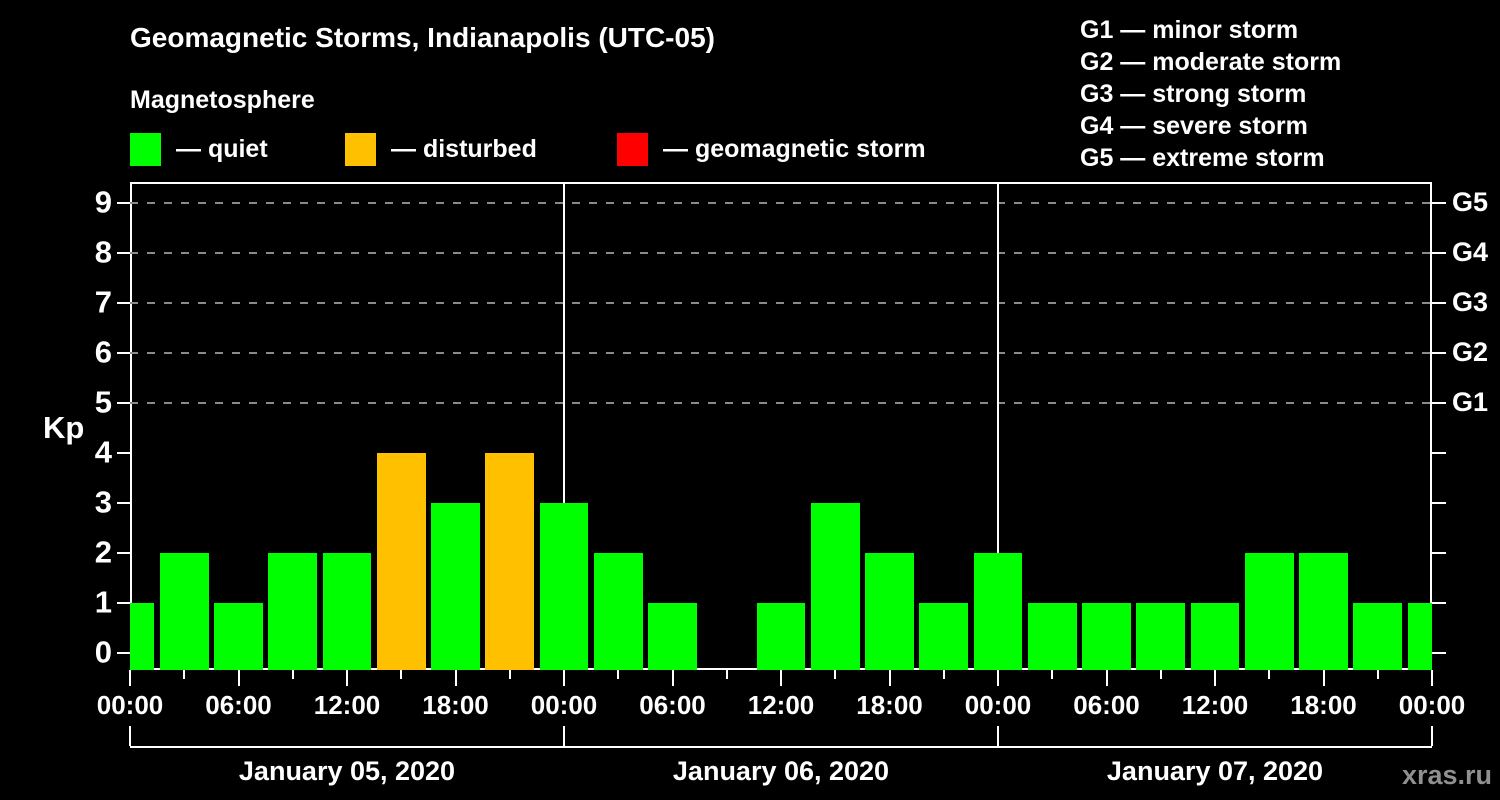 The image size is (1500, 800). Describe the element at coordinates (464, 149) in the screenshot. I see `legend-item-label: — disturbed` at that location.